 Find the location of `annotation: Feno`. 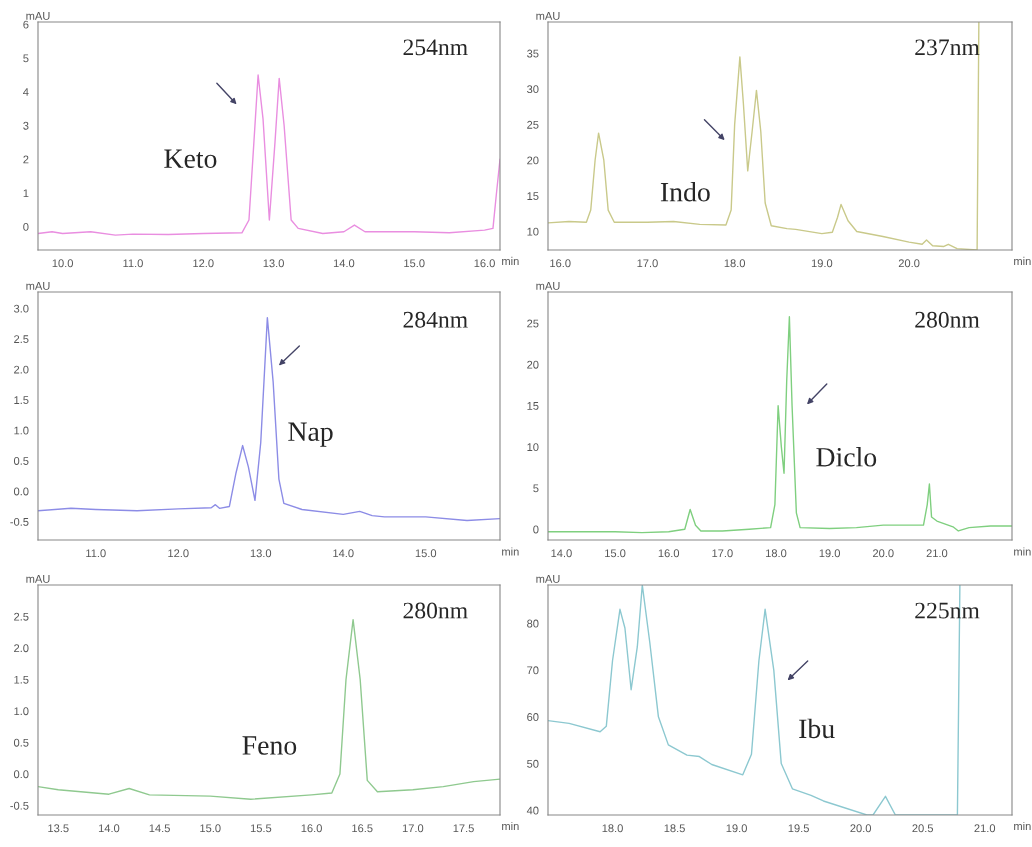

annotation: Feno is located at coordinates (269, 745).